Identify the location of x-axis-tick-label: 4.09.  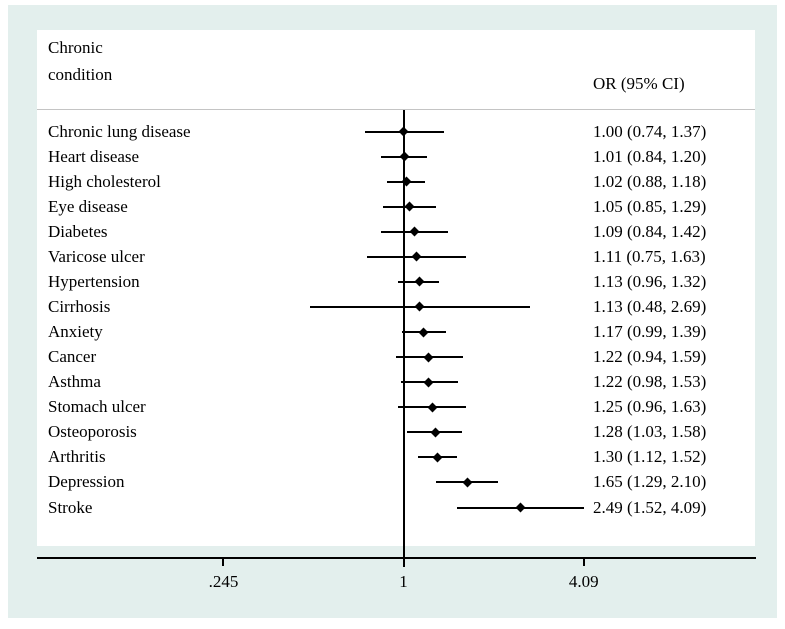
(583, 581).